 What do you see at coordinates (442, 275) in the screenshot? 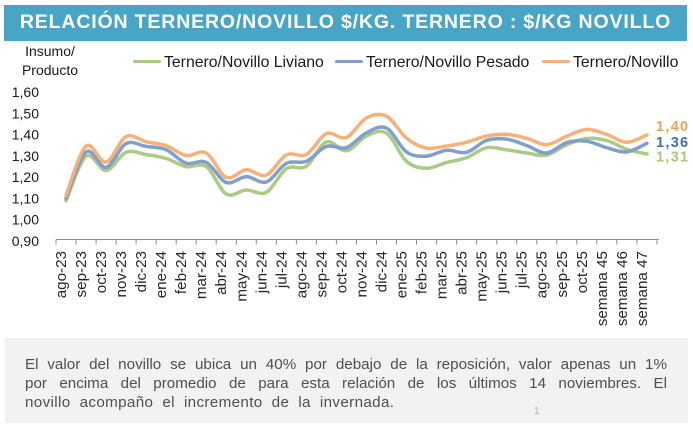
I see `svg-text: mar-25` at bounding box center [442, 275].